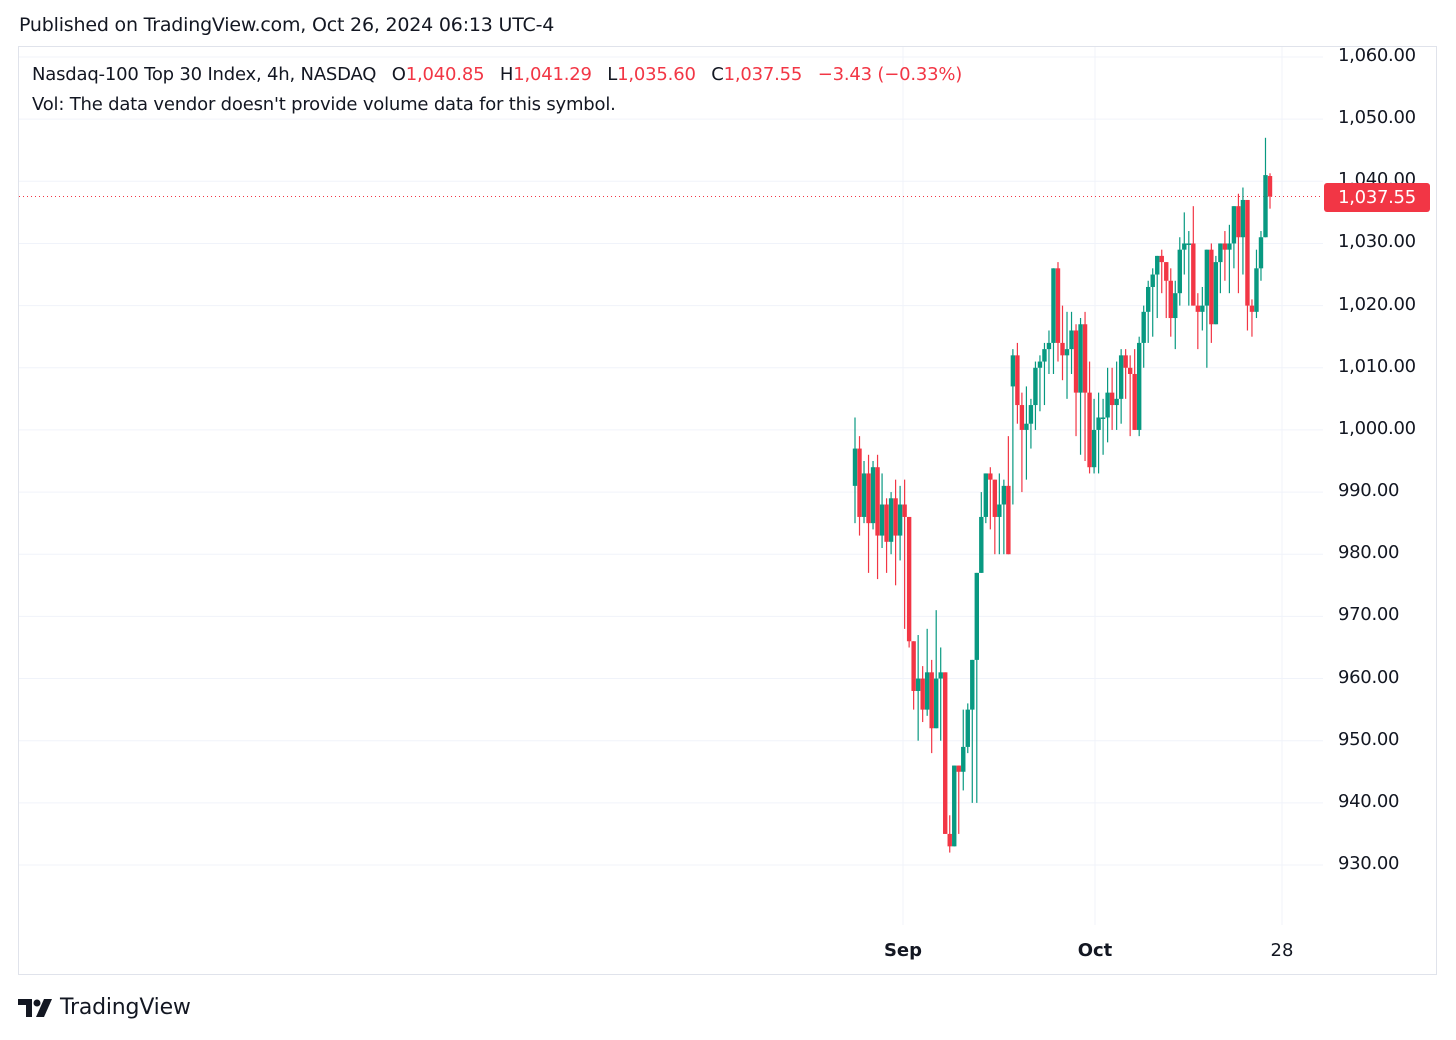 This screenshot has height=1040, width=1456. Describe the element at coordinates (125, 1007) in the screenshot. I see `brand-name: TradingView` at that location.